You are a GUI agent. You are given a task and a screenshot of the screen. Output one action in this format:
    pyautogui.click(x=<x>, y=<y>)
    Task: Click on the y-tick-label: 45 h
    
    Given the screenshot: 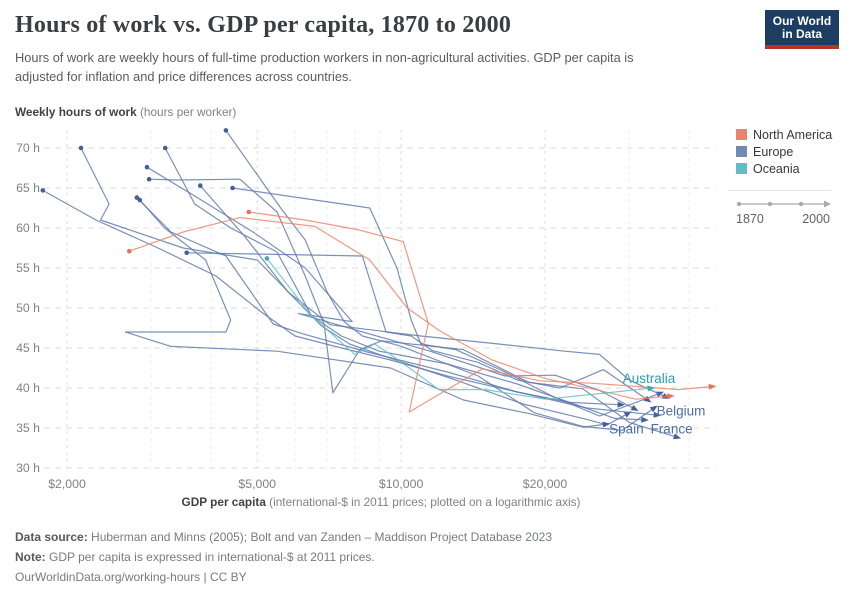 What is the action you would take?
    pyautogui.click(x=28, y=348)
    